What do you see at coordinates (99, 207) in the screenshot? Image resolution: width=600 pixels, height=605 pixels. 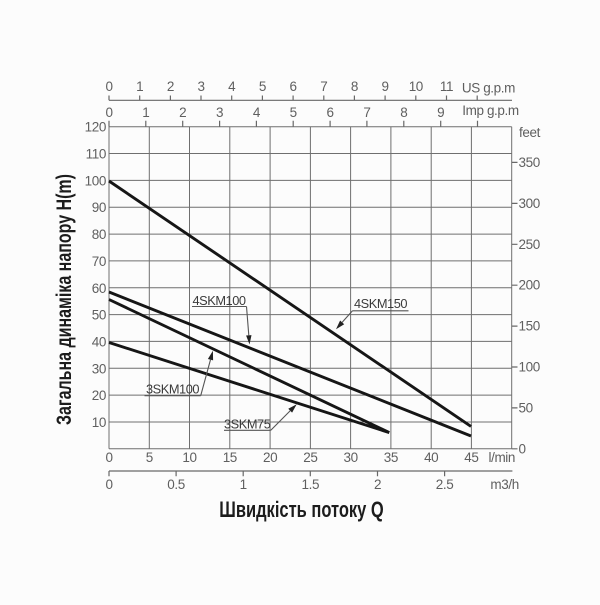 I see `svg-text: 90` at bounding box center [99, 207].